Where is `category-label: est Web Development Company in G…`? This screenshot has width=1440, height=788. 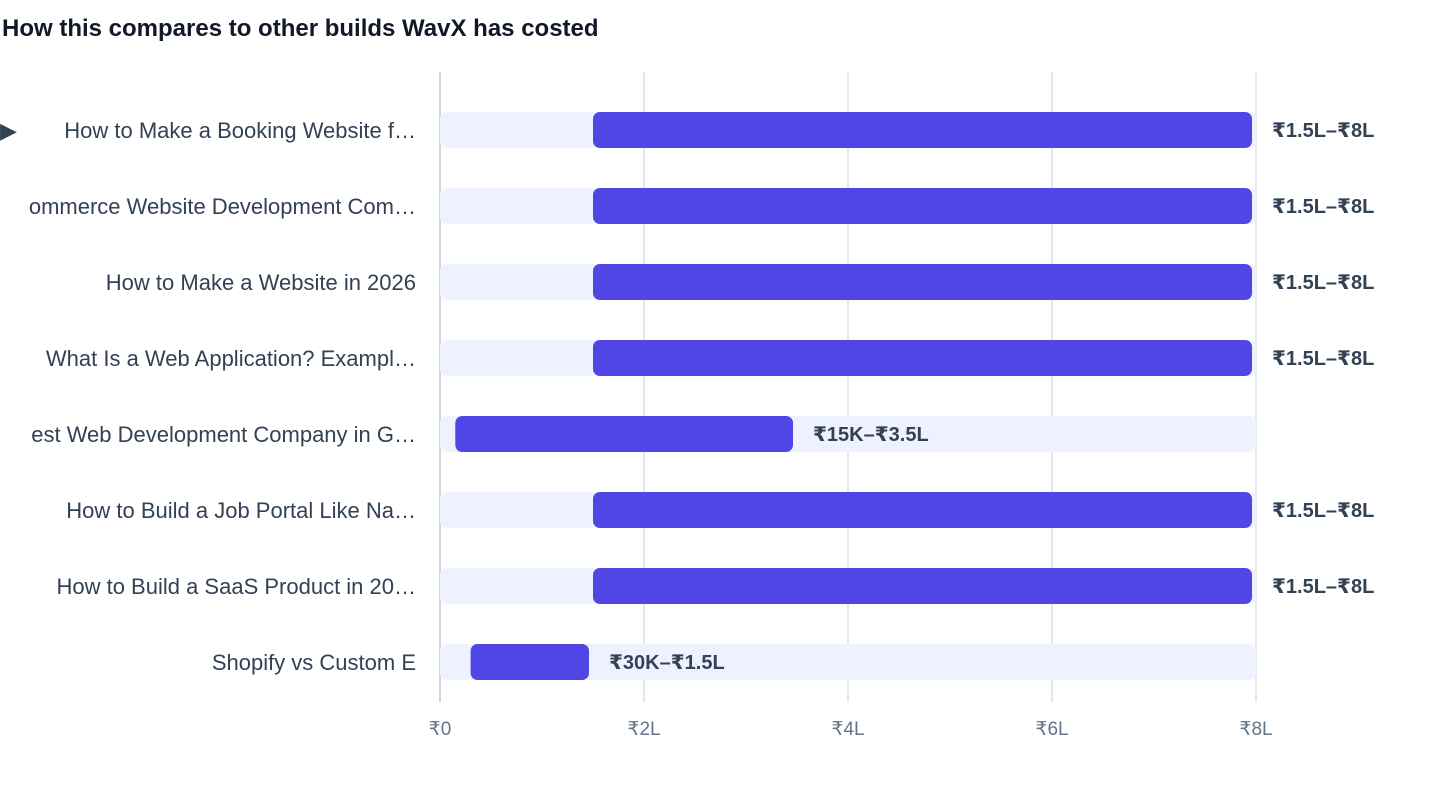
category-label: est Web Development Company in G… is located at coordinates (223, 434).